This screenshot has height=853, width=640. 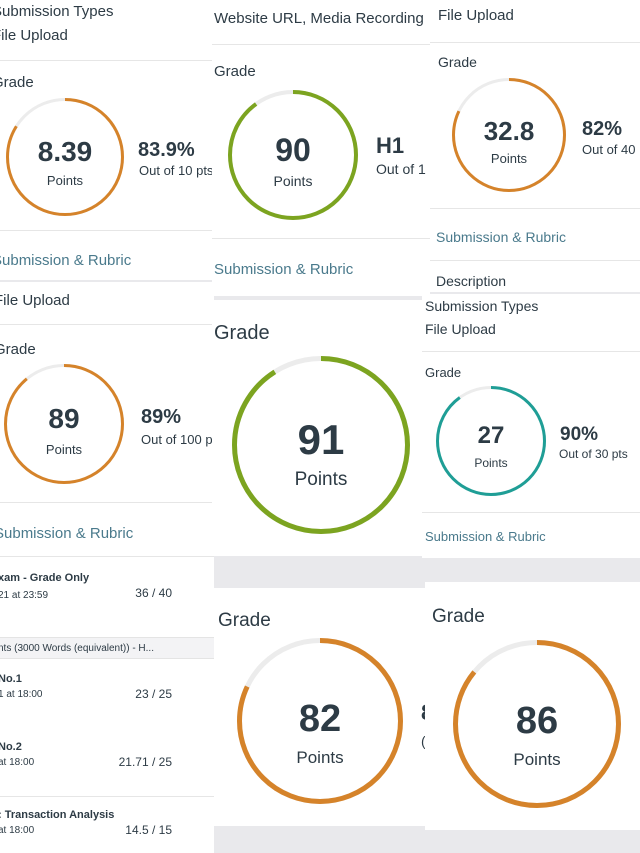 What do you see at coordinates (107, 765) in the screenshot?
I see `list-item: No.2 at 18:00 21.71 / 25` at bounding box center [107, 765].